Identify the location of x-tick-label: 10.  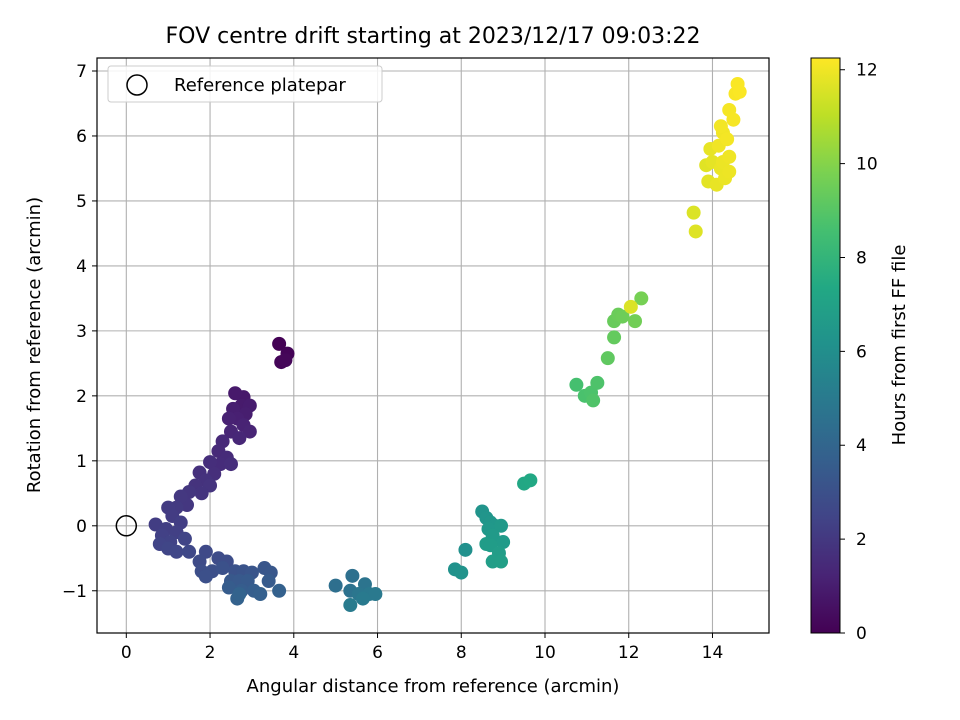
(545, 653).